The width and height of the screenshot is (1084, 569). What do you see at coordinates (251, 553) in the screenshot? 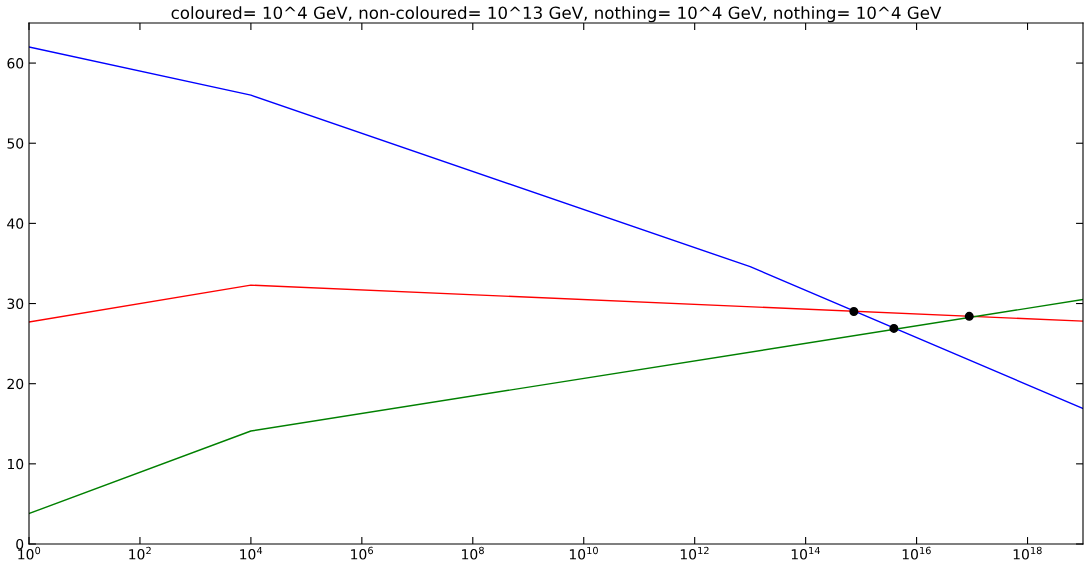
I see `x-tick-label: 10$^{4}$` at bounding box center [251, 553].